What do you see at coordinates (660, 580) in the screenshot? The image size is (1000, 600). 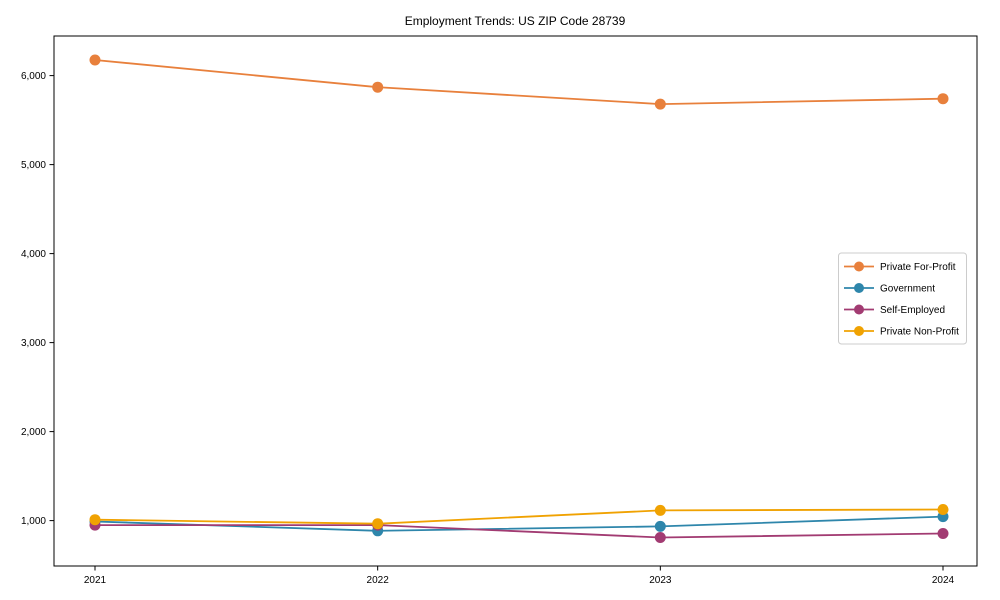 I see `x-tick-label: 2023` at bounding box center [660, 580].